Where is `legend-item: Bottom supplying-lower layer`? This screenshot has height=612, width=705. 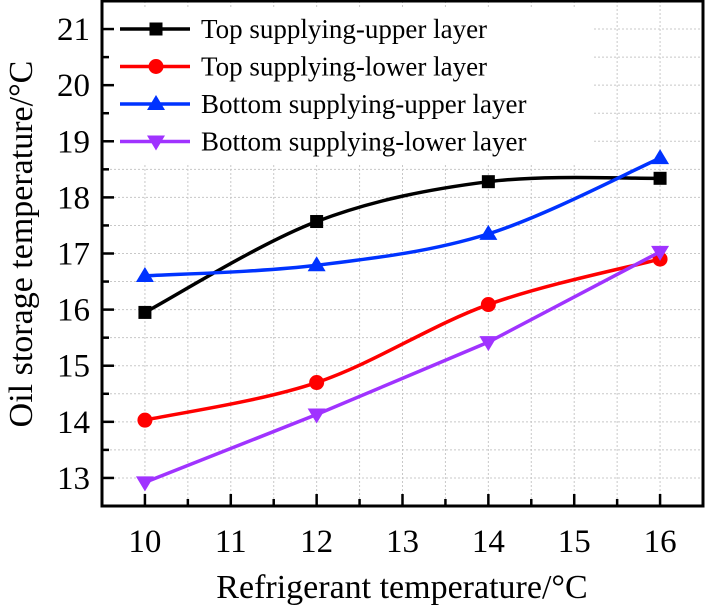
legend-item: Bottom supplying-lower layer is located at coordinates (323, 142).